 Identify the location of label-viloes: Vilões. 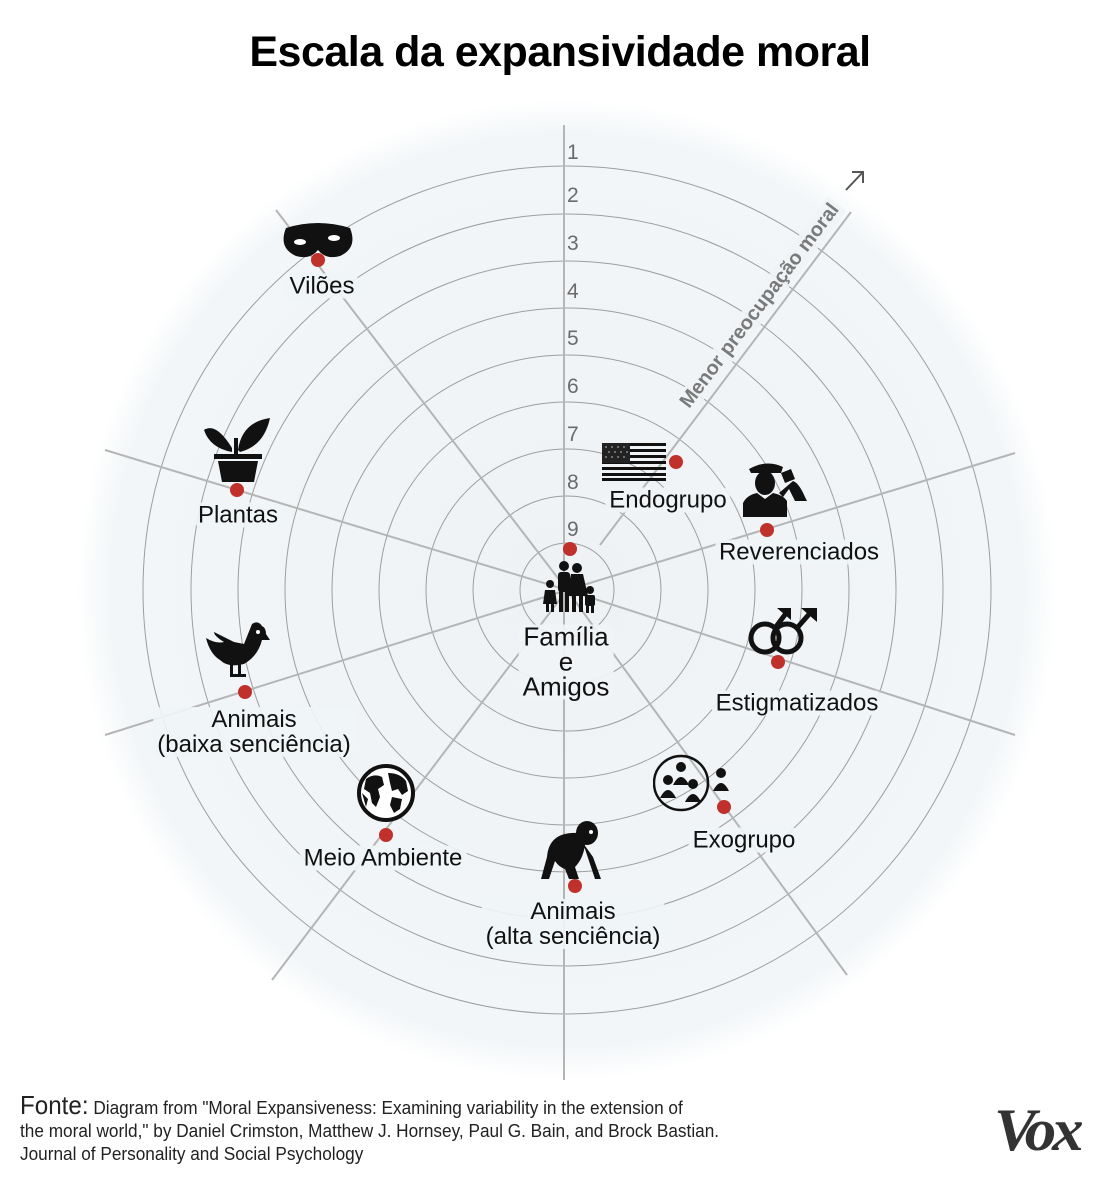
(322, 286).